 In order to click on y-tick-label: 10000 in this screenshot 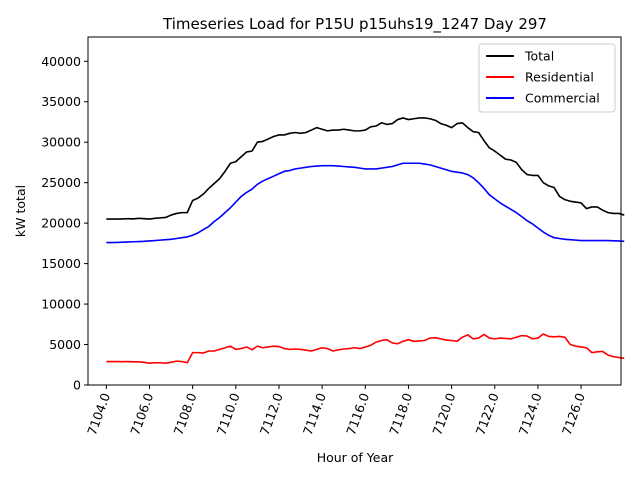, I will do `click(61, 304)`.